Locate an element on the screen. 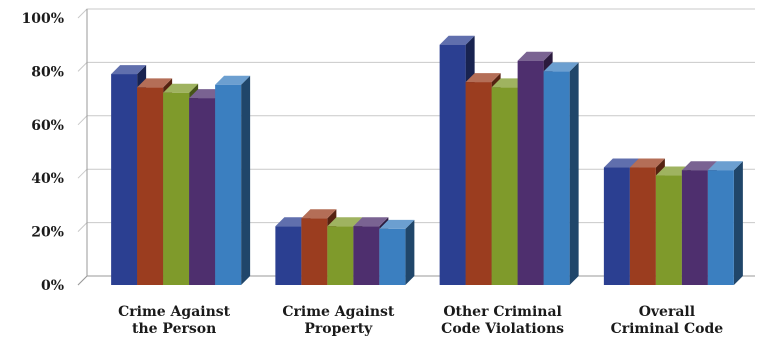 The image size is (773, 346). category-label: Criminal Code is located at coordinates (667, 329).